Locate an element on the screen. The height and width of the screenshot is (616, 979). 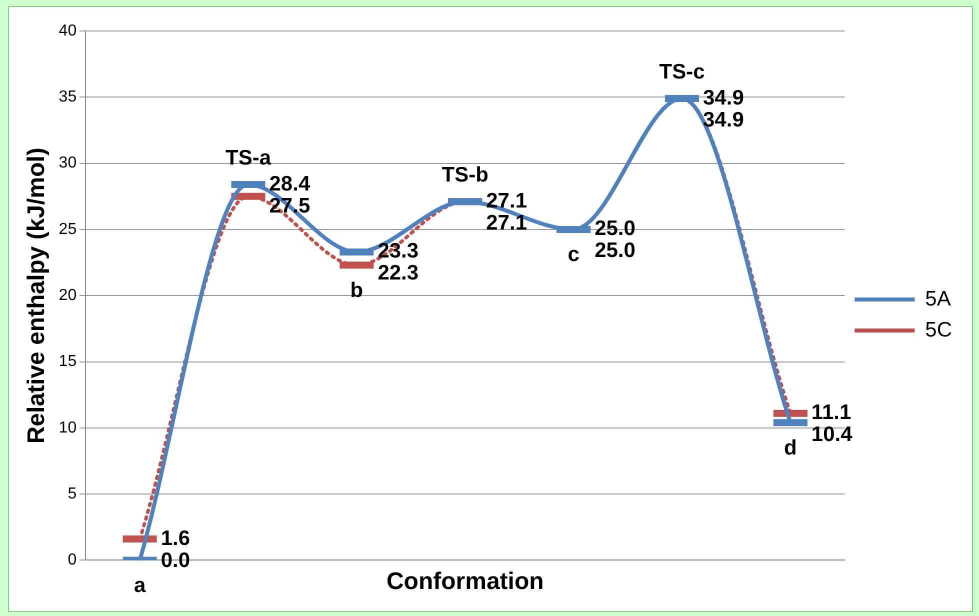
x-tick-label: a is located at coordinates (140, 585).